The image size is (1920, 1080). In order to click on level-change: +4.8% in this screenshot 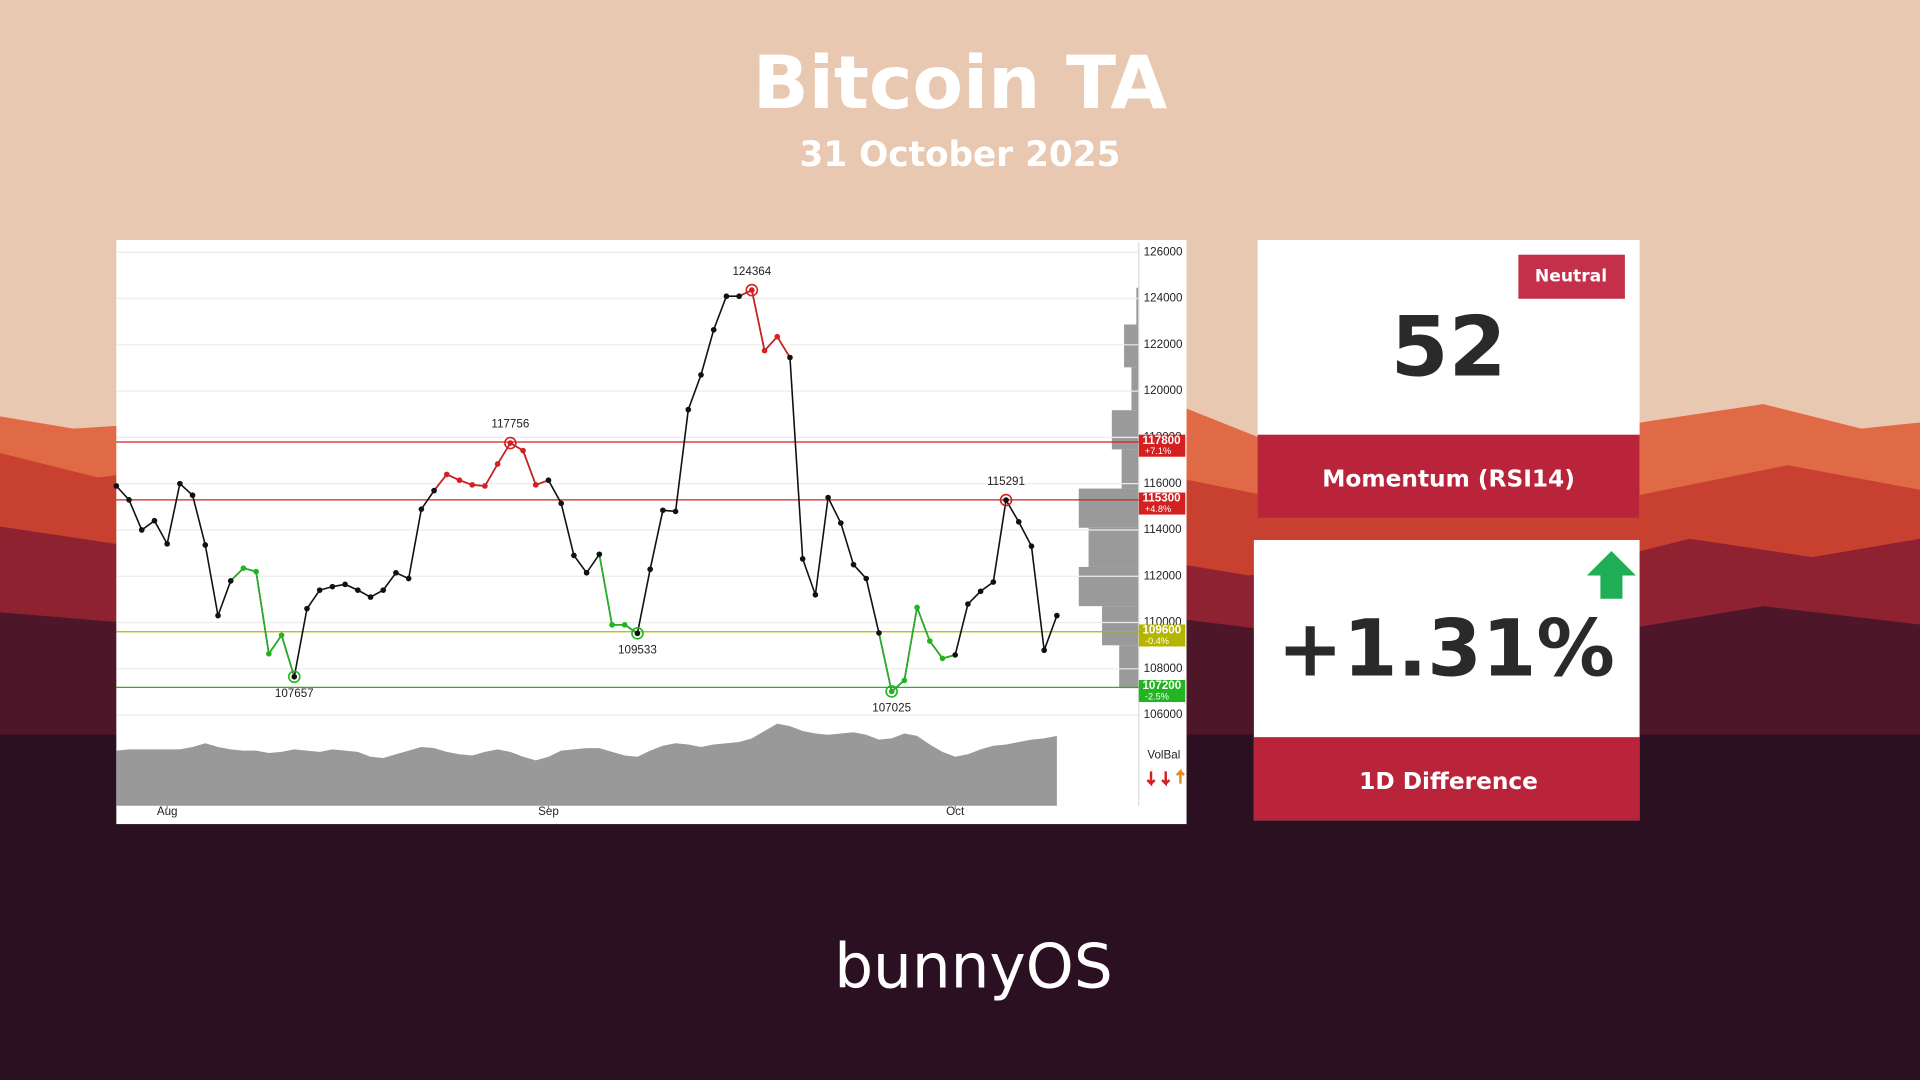, I will do `click(1158, 509)`.